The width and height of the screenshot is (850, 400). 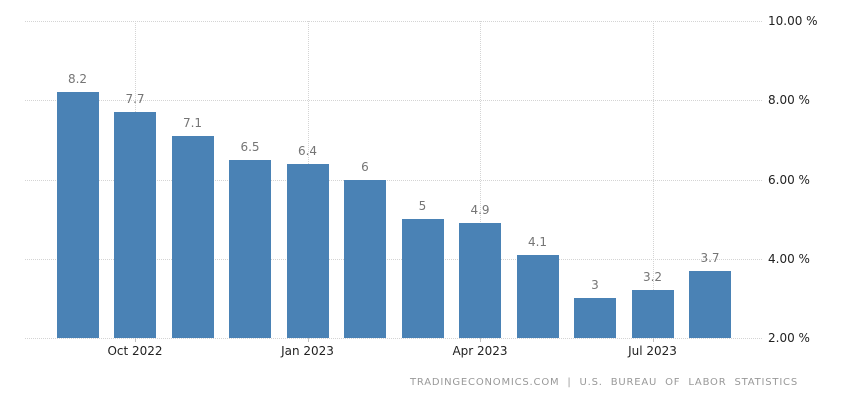 What do you see at coordinates (595, 285) in the screenshot?
I see `bar-value-label: 3` at bounding box center [595, 285].